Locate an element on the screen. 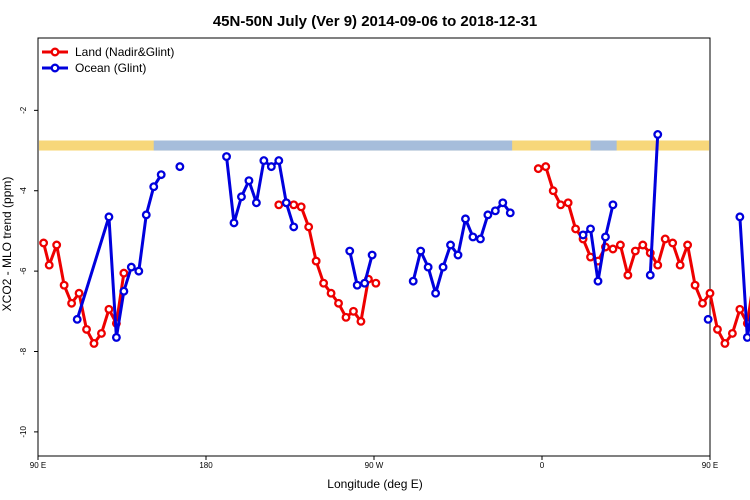 This screenshot has width=750, height=500. x-tick-label: 90 W is located at coordinates (374, 465).